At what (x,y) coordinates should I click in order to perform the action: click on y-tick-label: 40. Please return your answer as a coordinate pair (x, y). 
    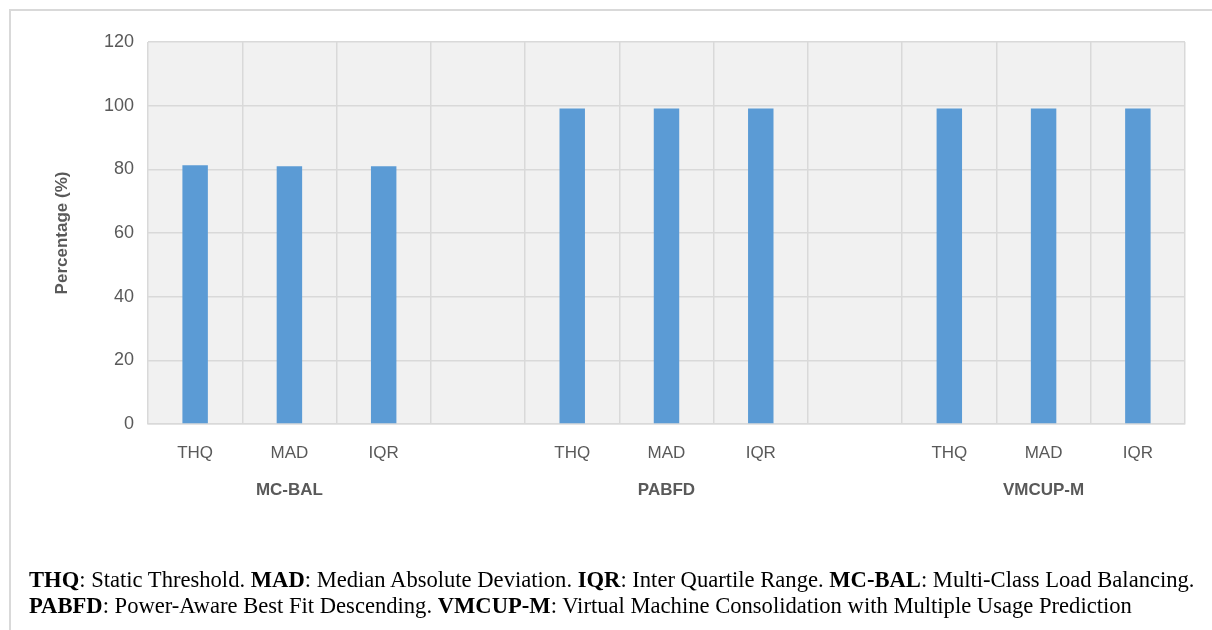
    Looking at the image, I should click on (123, 295).